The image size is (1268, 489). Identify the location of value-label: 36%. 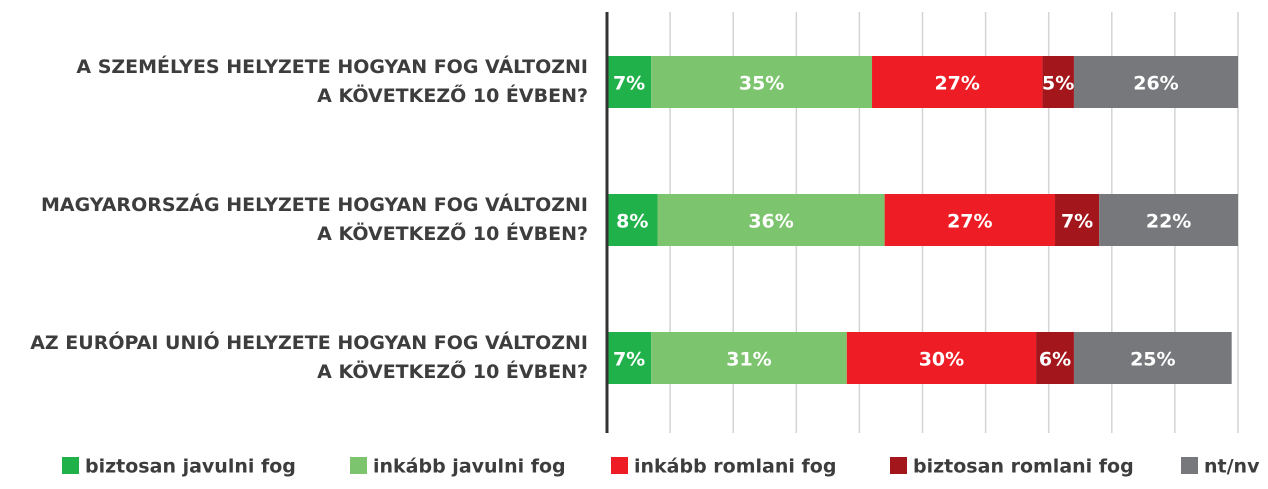
(770, 222).